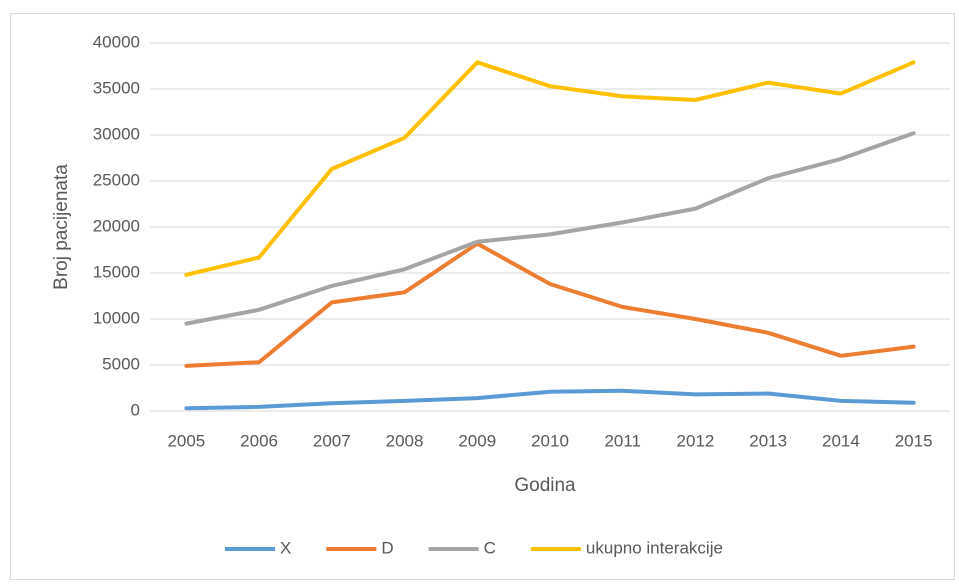 The height and width of the screenshot is (585, 959). I want to click on y-tick-label: 0, so click(135, 409).